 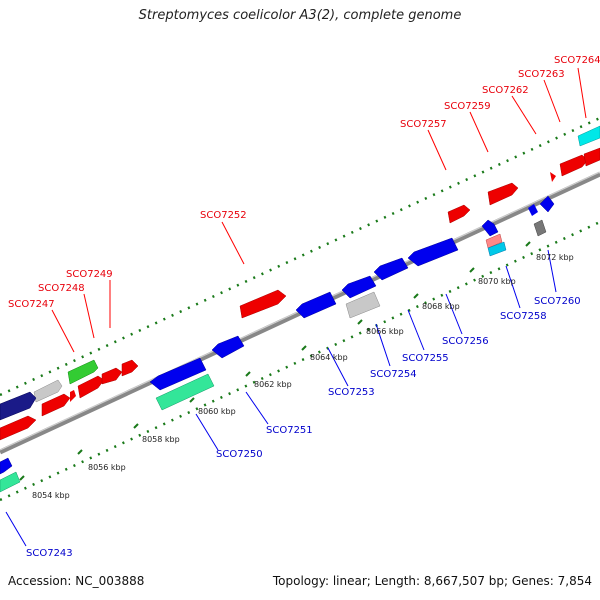 I want to click on gene-label-reverse: SCO7260, so click(x=557, y=301).